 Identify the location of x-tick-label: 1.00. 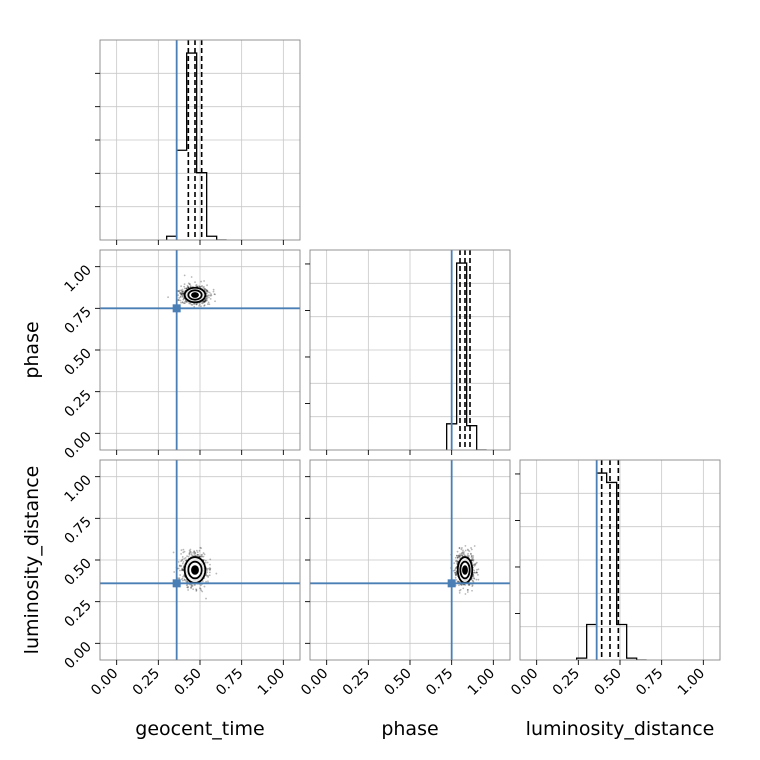
(271, 682).